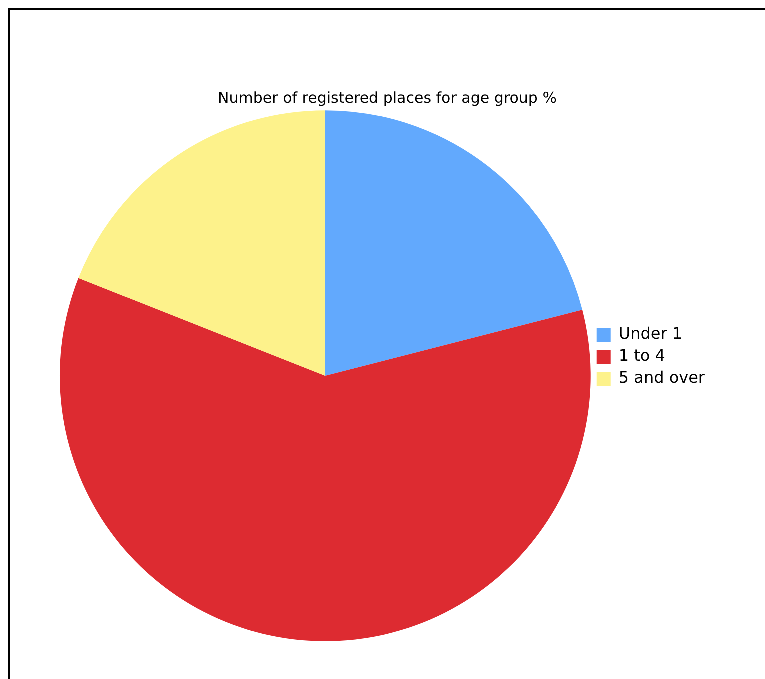  Describe the element at coordinates (650, 334) in the screenshot. I see `legend-label: Under 1` at that location.